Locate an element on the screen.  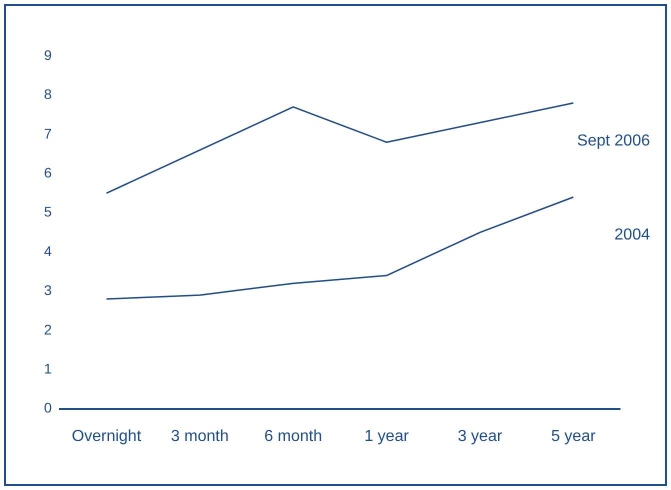
y-tick-label: 7 is located at coordinates (48, 133).